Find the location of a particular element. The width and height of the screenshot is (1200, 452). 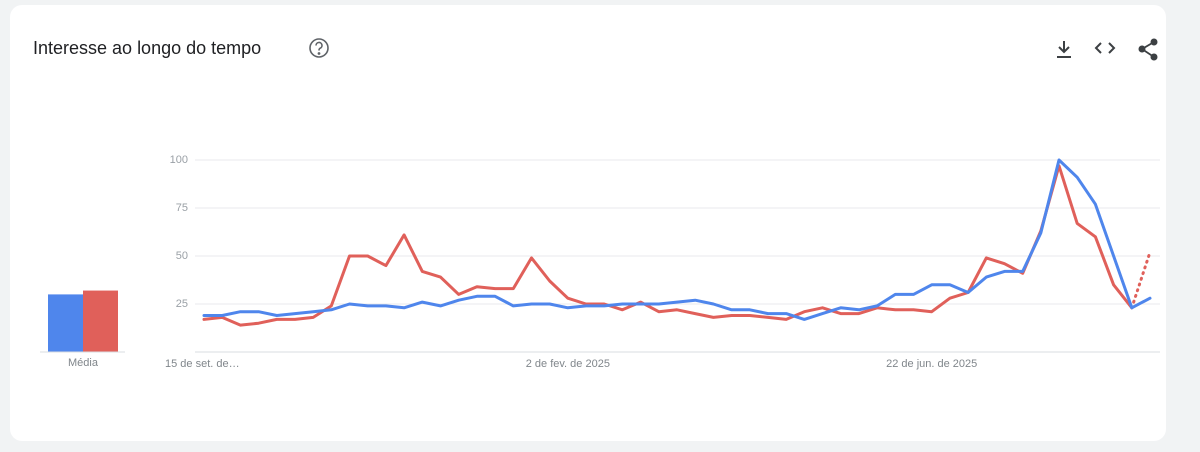

help-icon is located at coordinates (319, 48).